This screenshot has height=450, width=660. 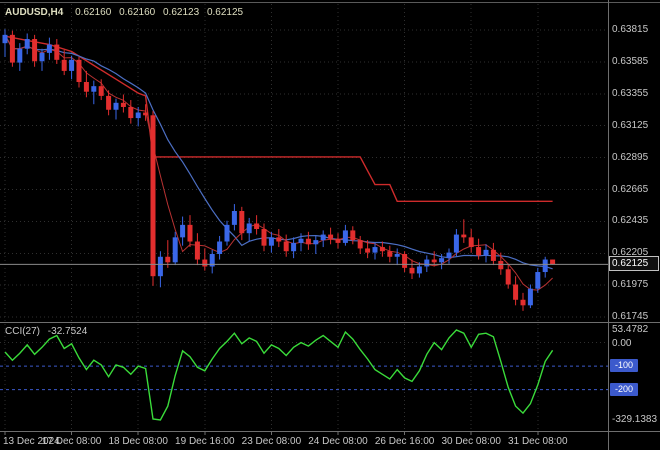 What do you see at coordinates (67, 331) in the screenshot?
I see `cci-value: -32.7524` at bounding box center [67, 331].